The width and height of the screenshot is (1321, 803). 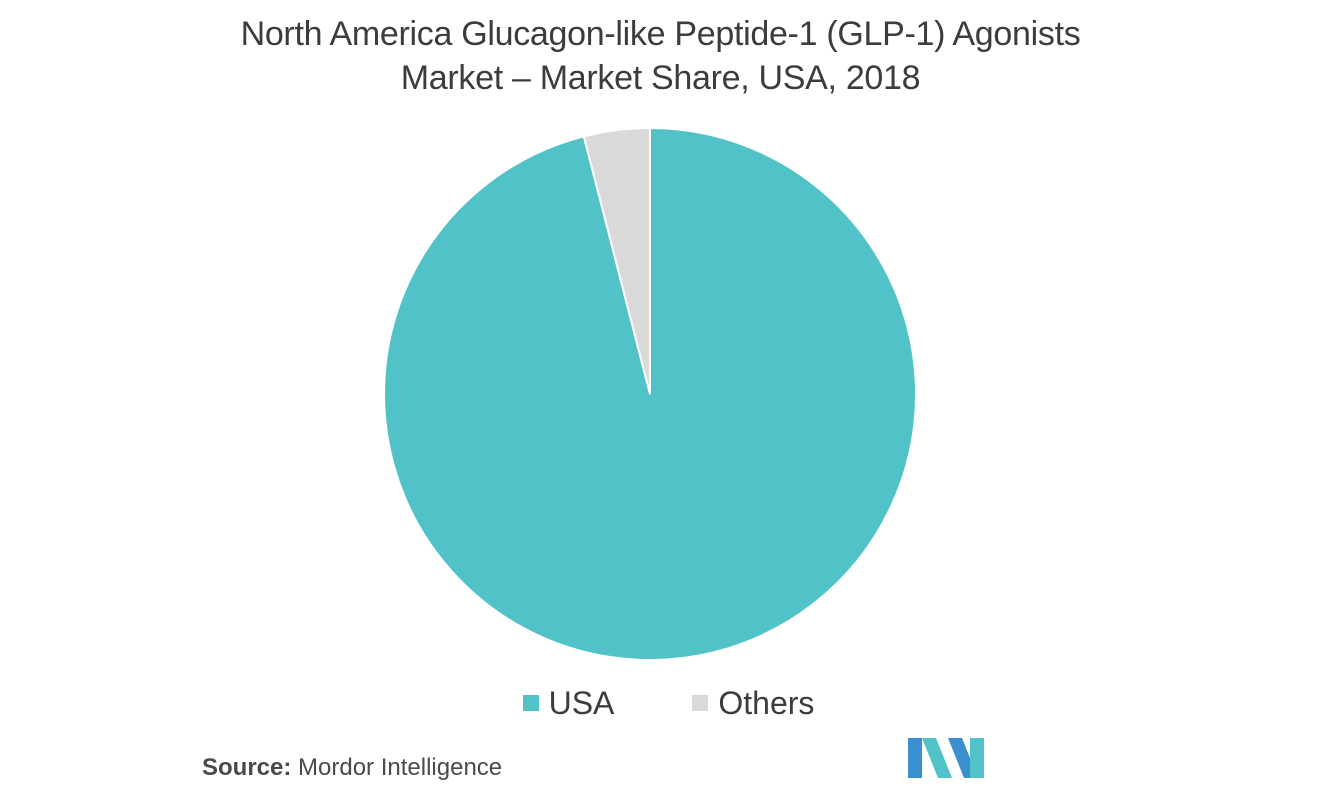 What do you see at coordinates (581, 703) in the screenshot?
I see `legend-label-usa: USA` at bounding box center [581, 703].